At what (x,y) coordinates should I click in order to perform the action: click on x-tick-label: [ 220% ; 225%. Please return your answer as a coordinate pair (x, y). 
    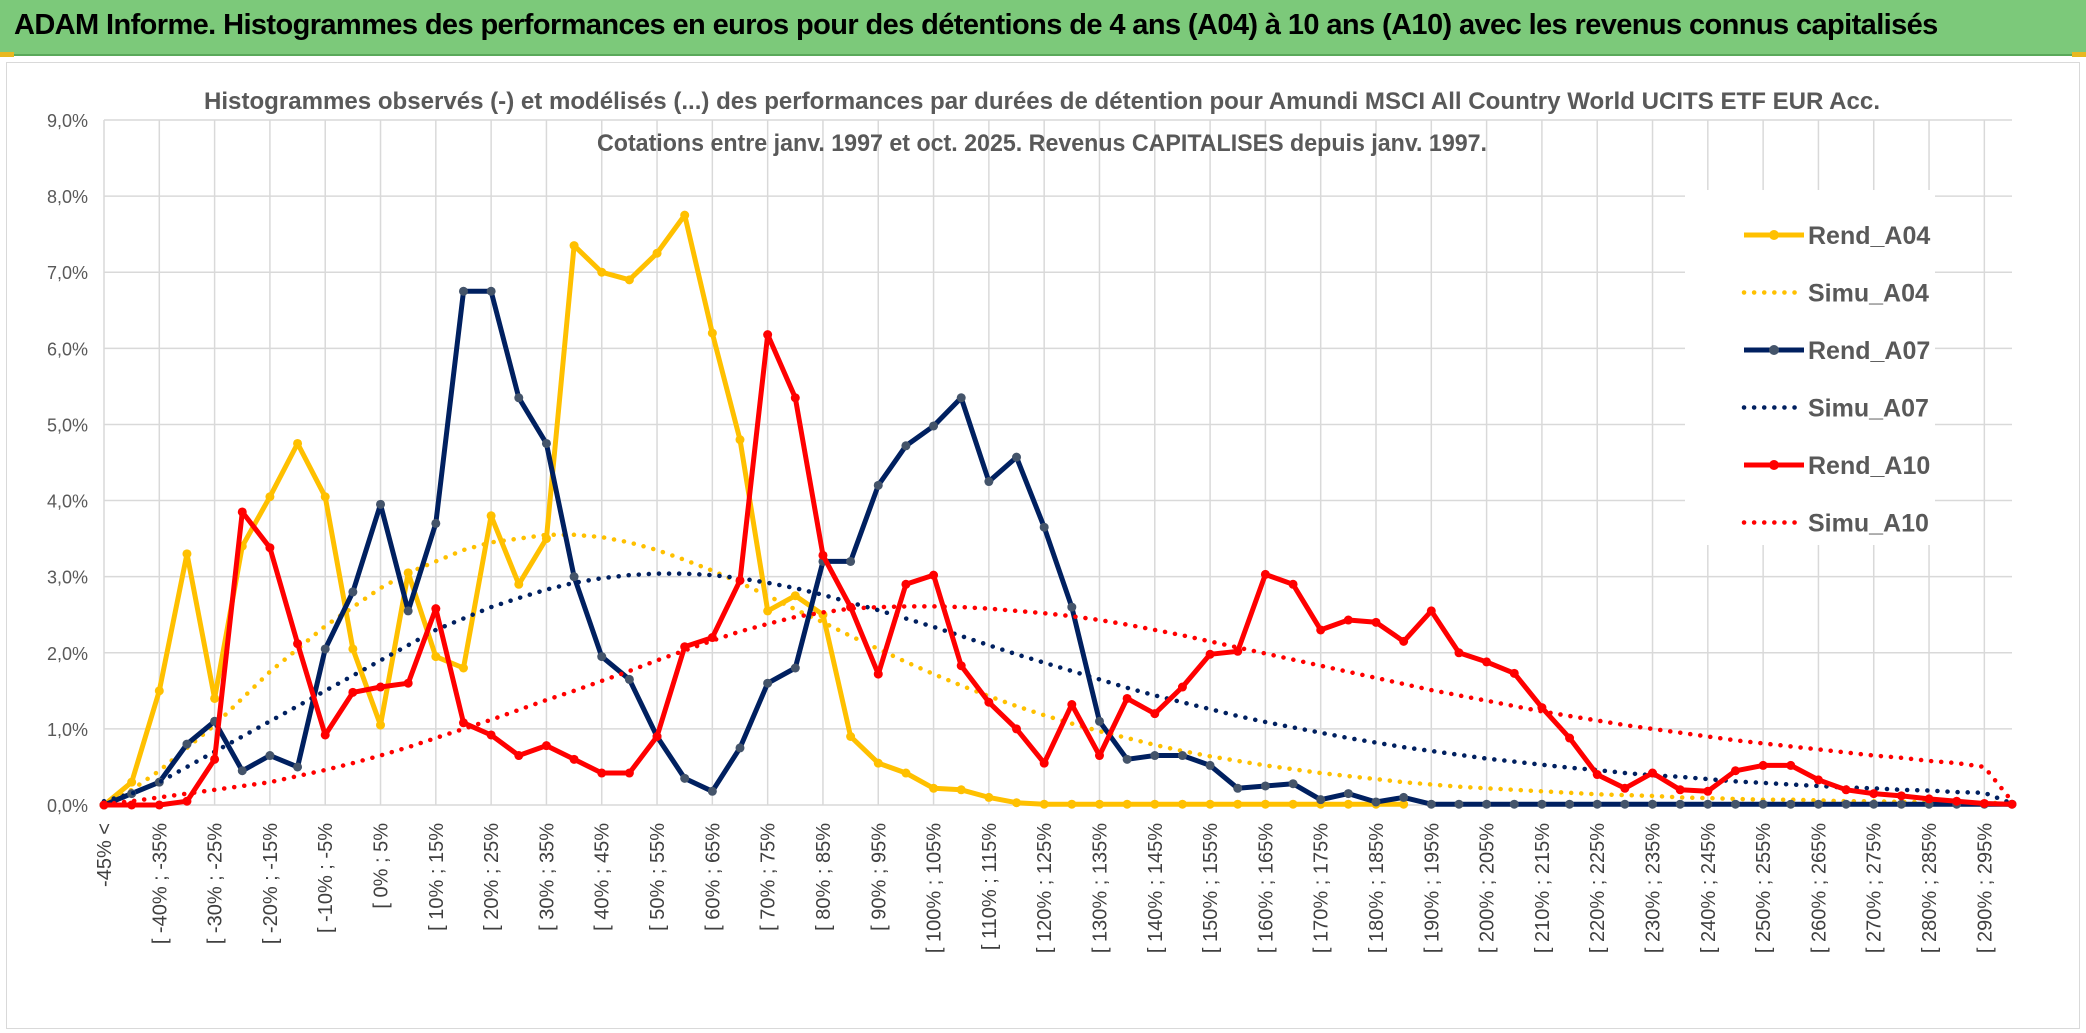
    Looking at the image, I should click on (1598, 888).